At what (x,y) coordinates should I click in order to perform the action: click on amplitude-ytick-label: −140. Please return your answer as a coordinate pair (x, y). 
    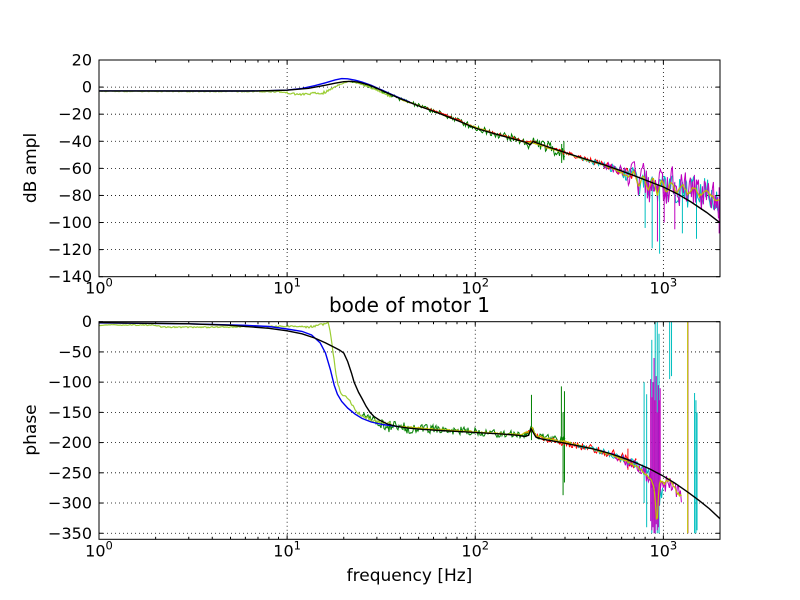
    Looking at the image, I should click on (70, 276).